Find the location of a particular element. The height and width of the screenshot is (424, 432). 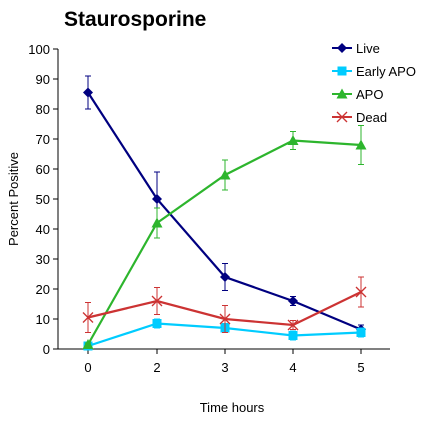

y-tick-label: 60 is located at coordinates (43, 169).